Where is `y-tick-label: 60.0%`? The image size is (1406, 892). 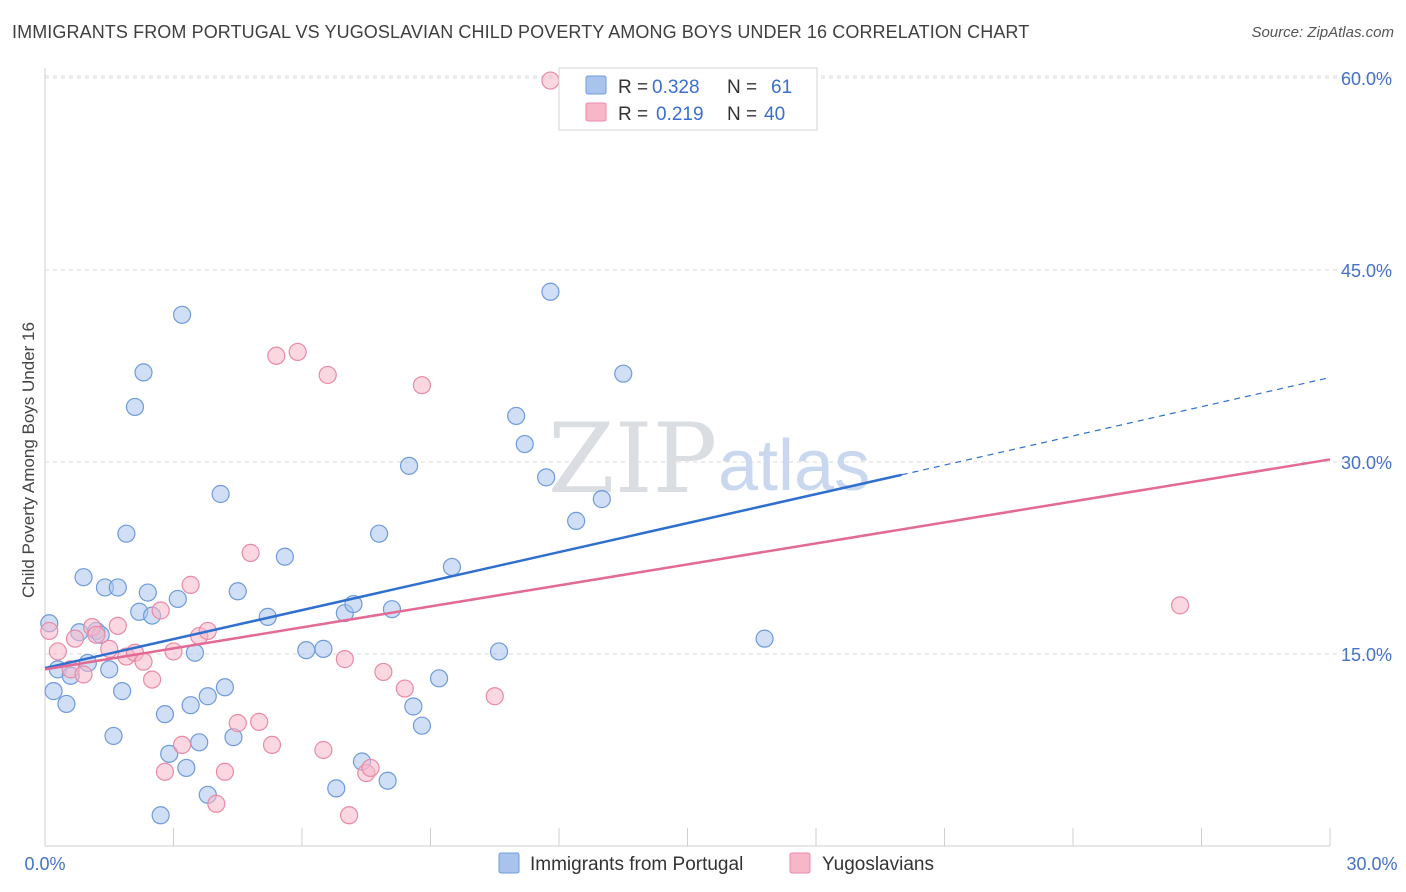
y-tick-label: 60.0% is located at coordinates (1366, 79).